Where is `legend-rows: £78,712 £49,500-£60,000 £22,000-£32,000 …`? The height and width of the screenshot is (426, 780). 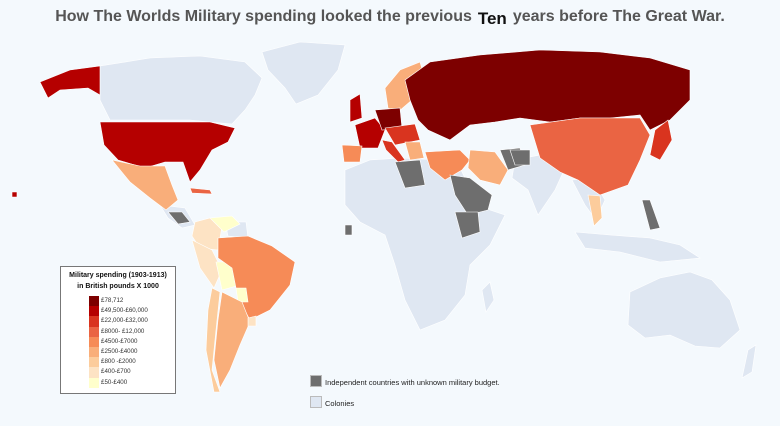 legend-rows: £78,712 £49,500-£60,000 £22,000-£32,000 … is located at coordinates (118, 342).